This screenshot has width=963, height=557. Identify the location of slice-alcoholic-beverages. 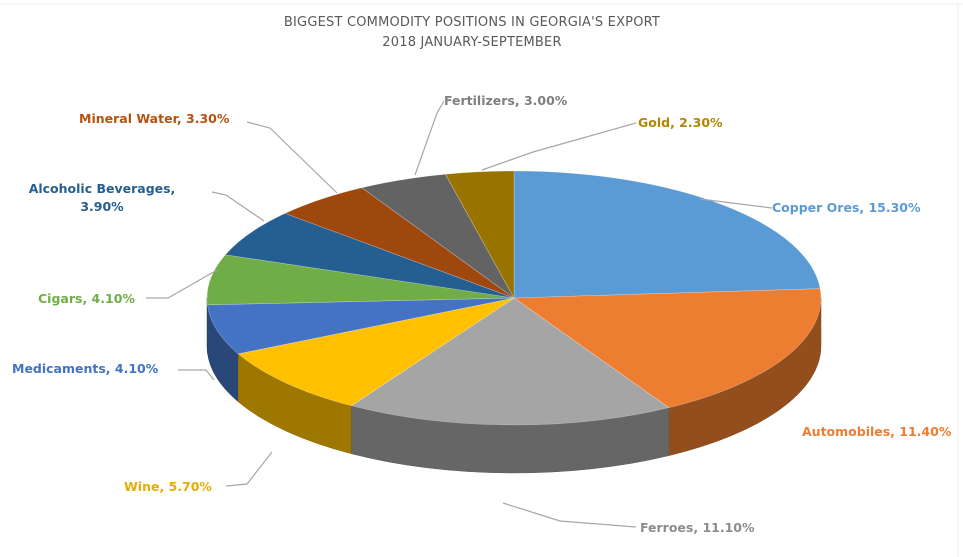
(369, 256).